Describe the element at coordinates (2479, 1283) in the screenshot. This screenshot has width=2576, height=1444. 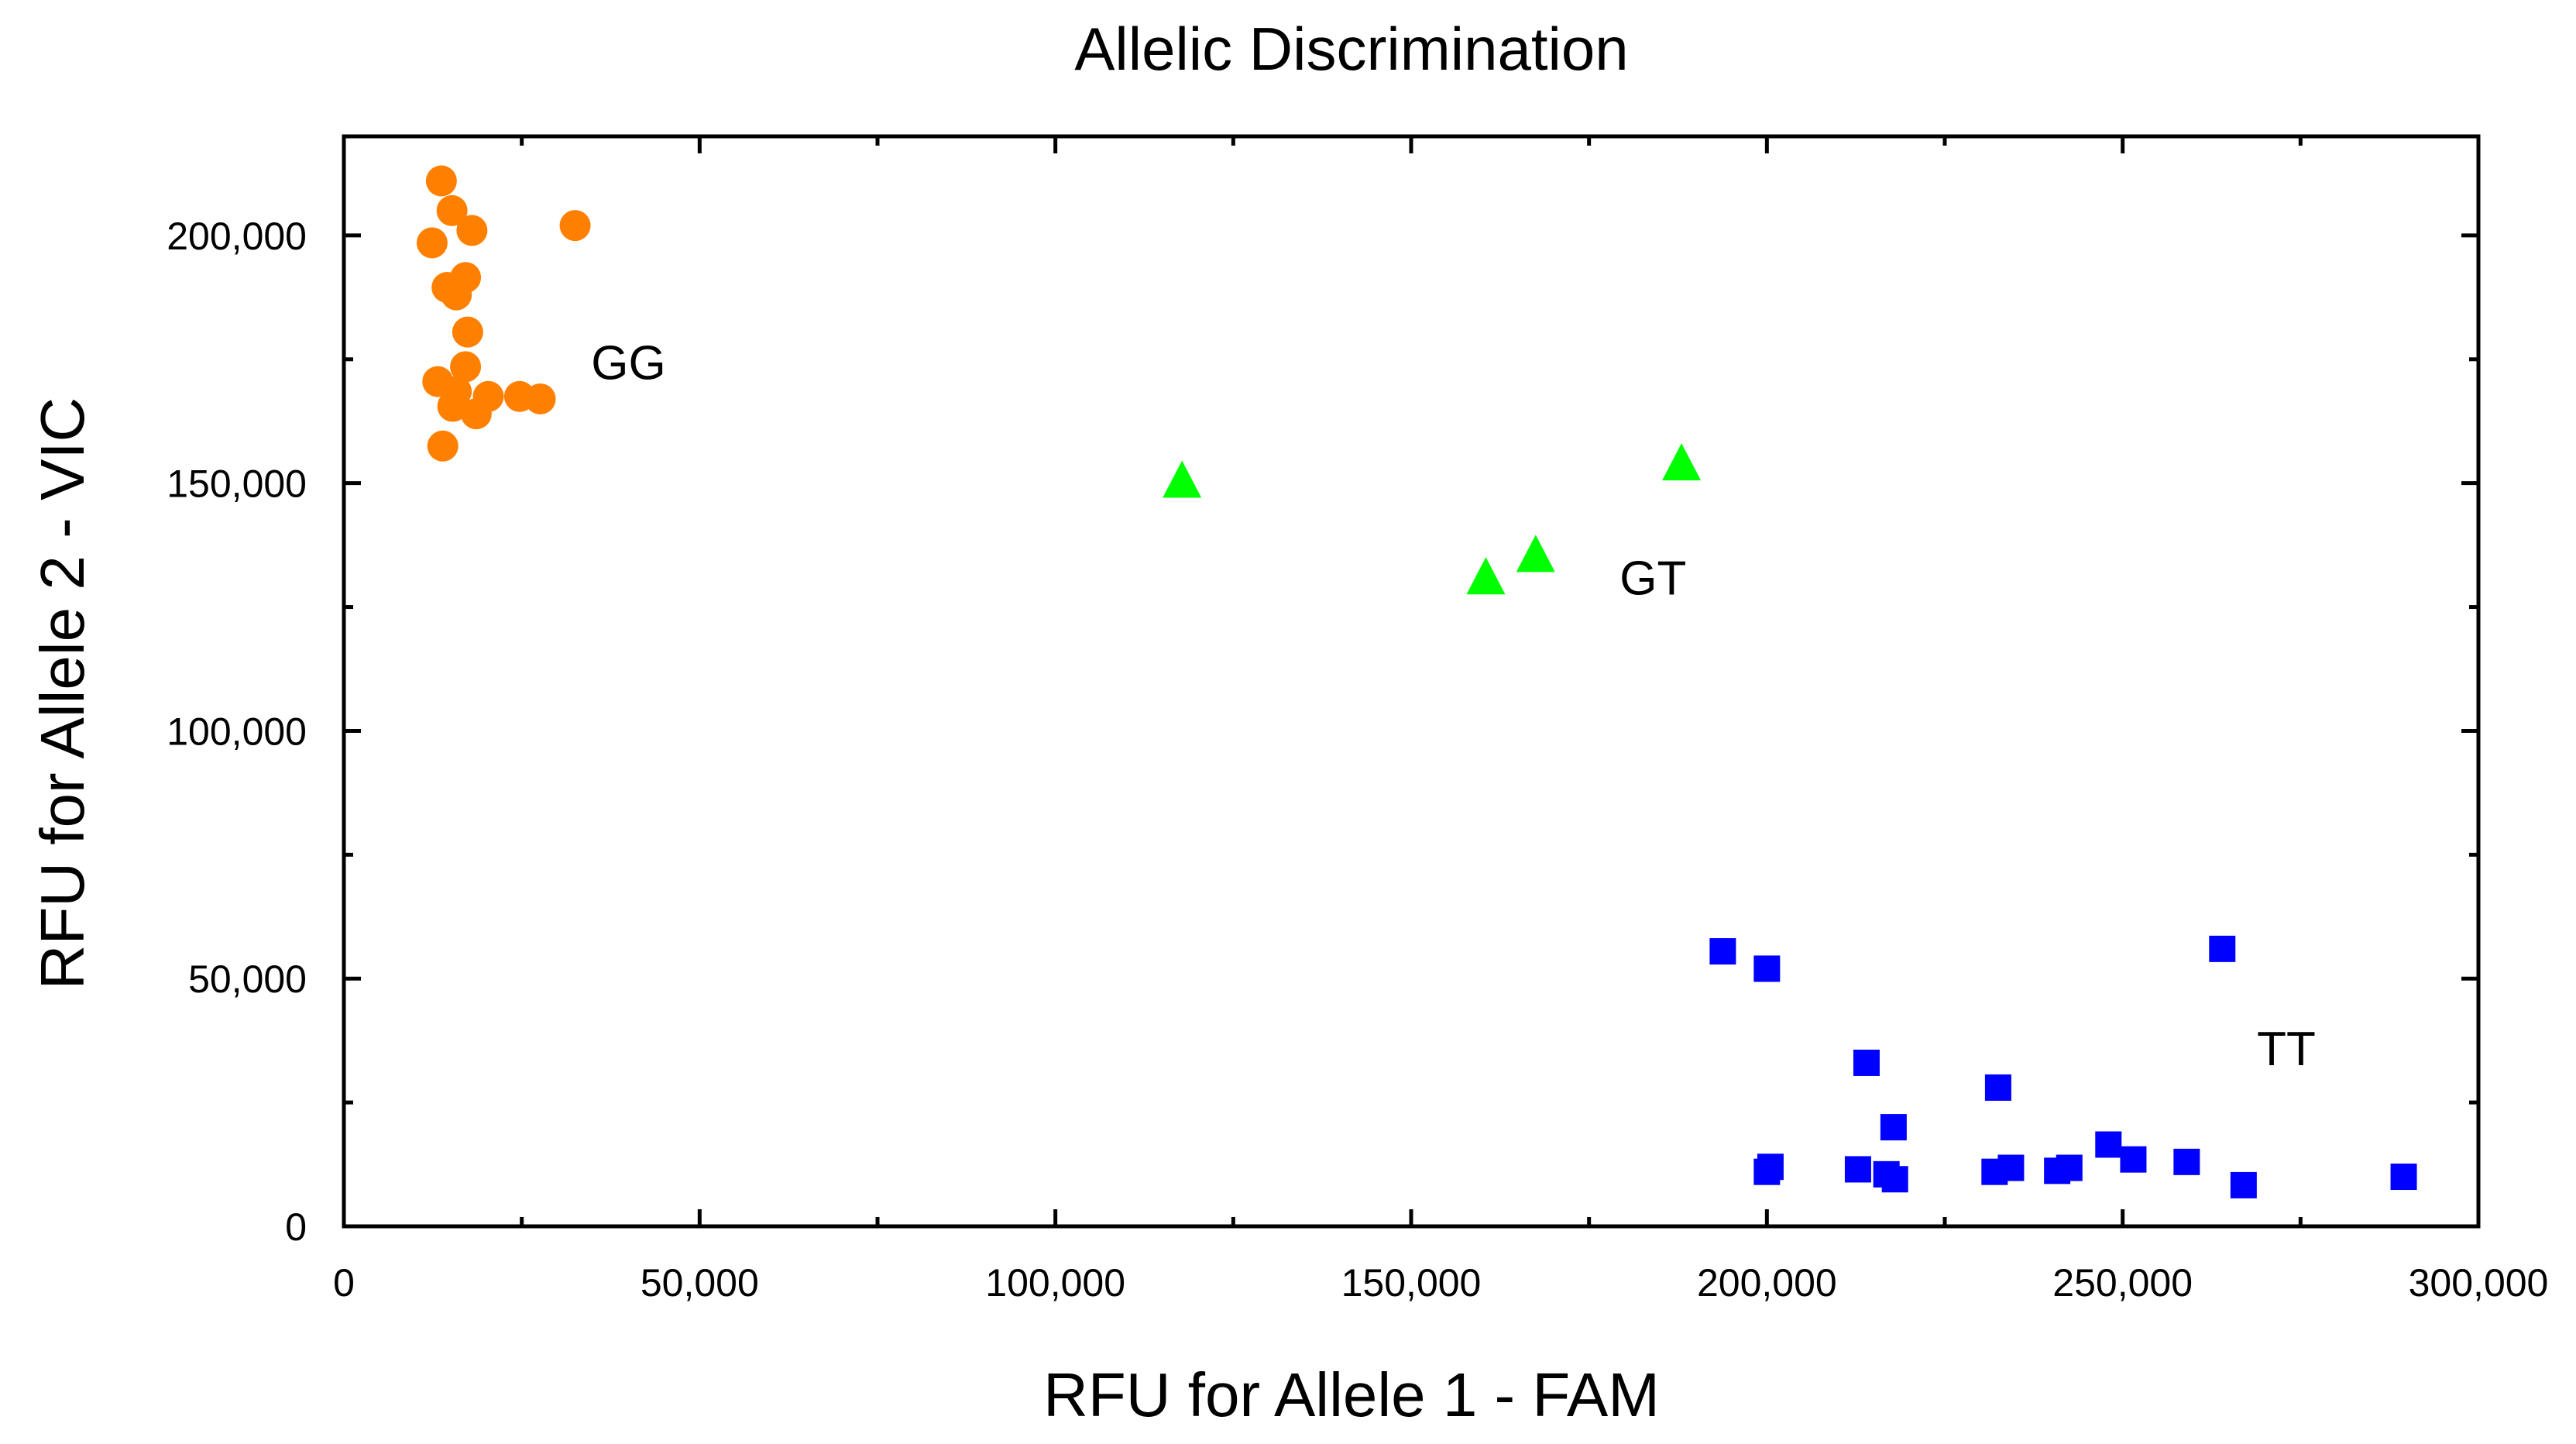
I see `x-tick-label: 300,000` at that location.